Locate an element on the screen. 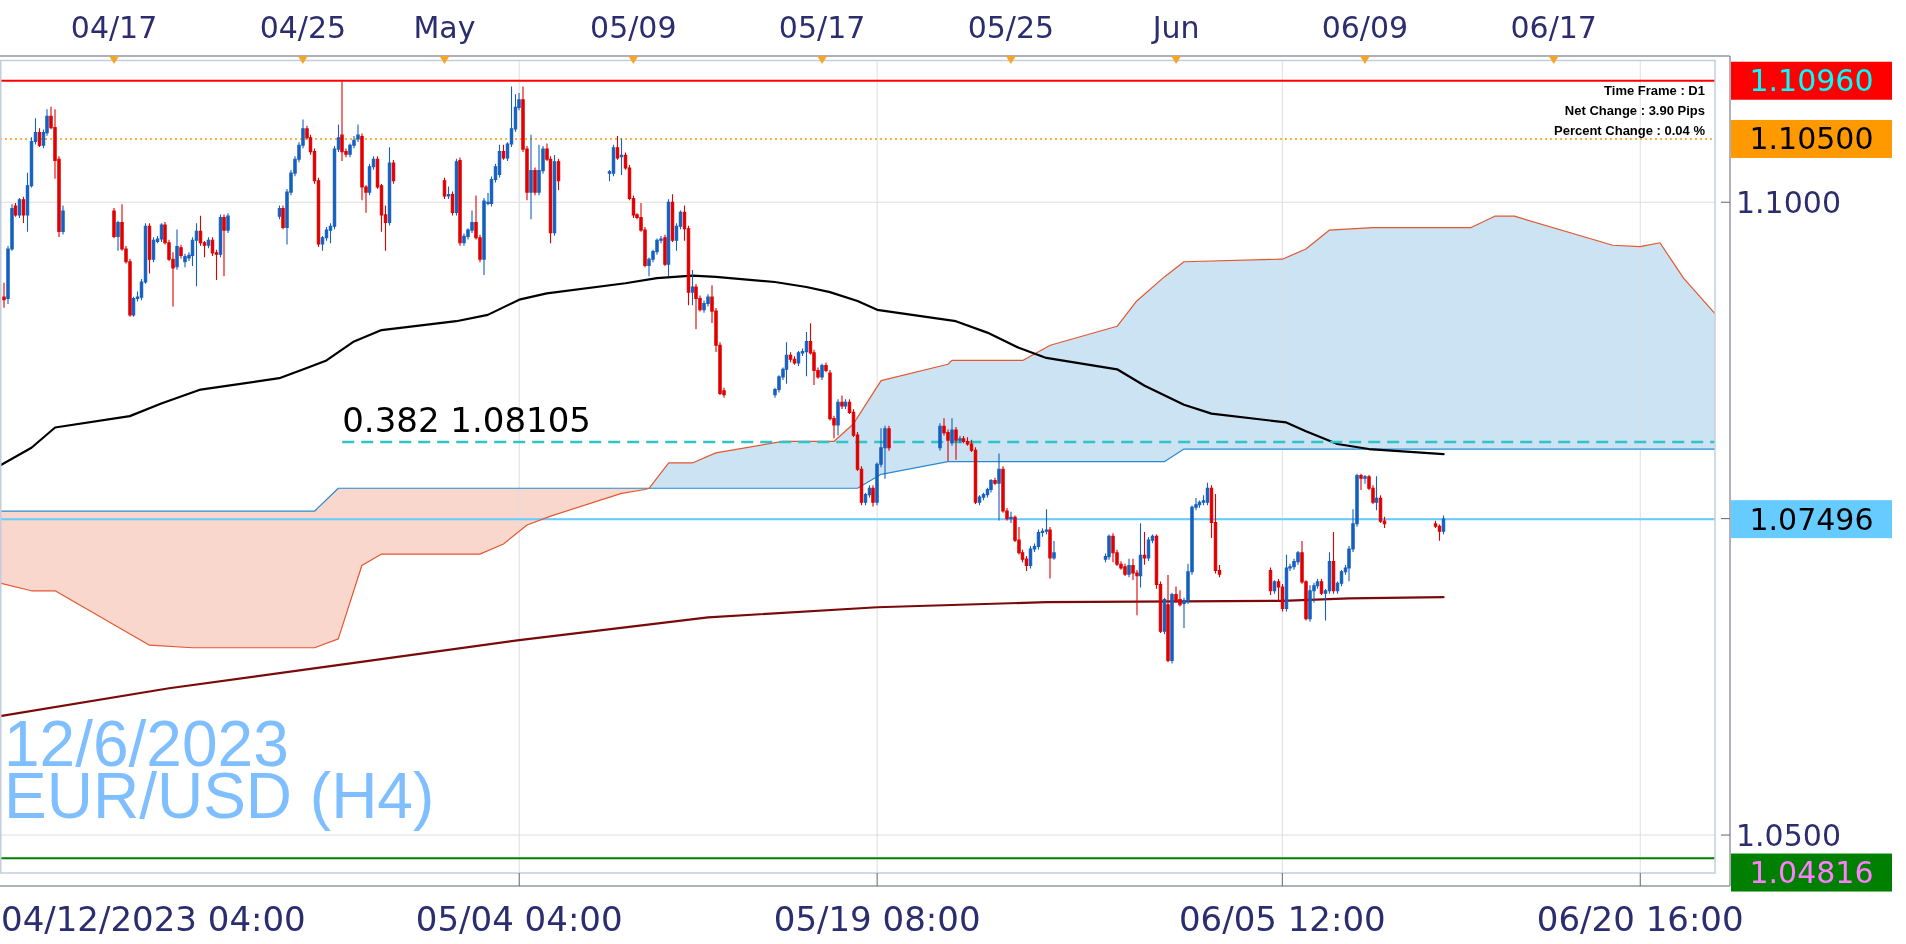 The width and height of the screenshot is (1906, 944). annotation: Percent Change : 0.04 % is located at coordinates (1630, 130).